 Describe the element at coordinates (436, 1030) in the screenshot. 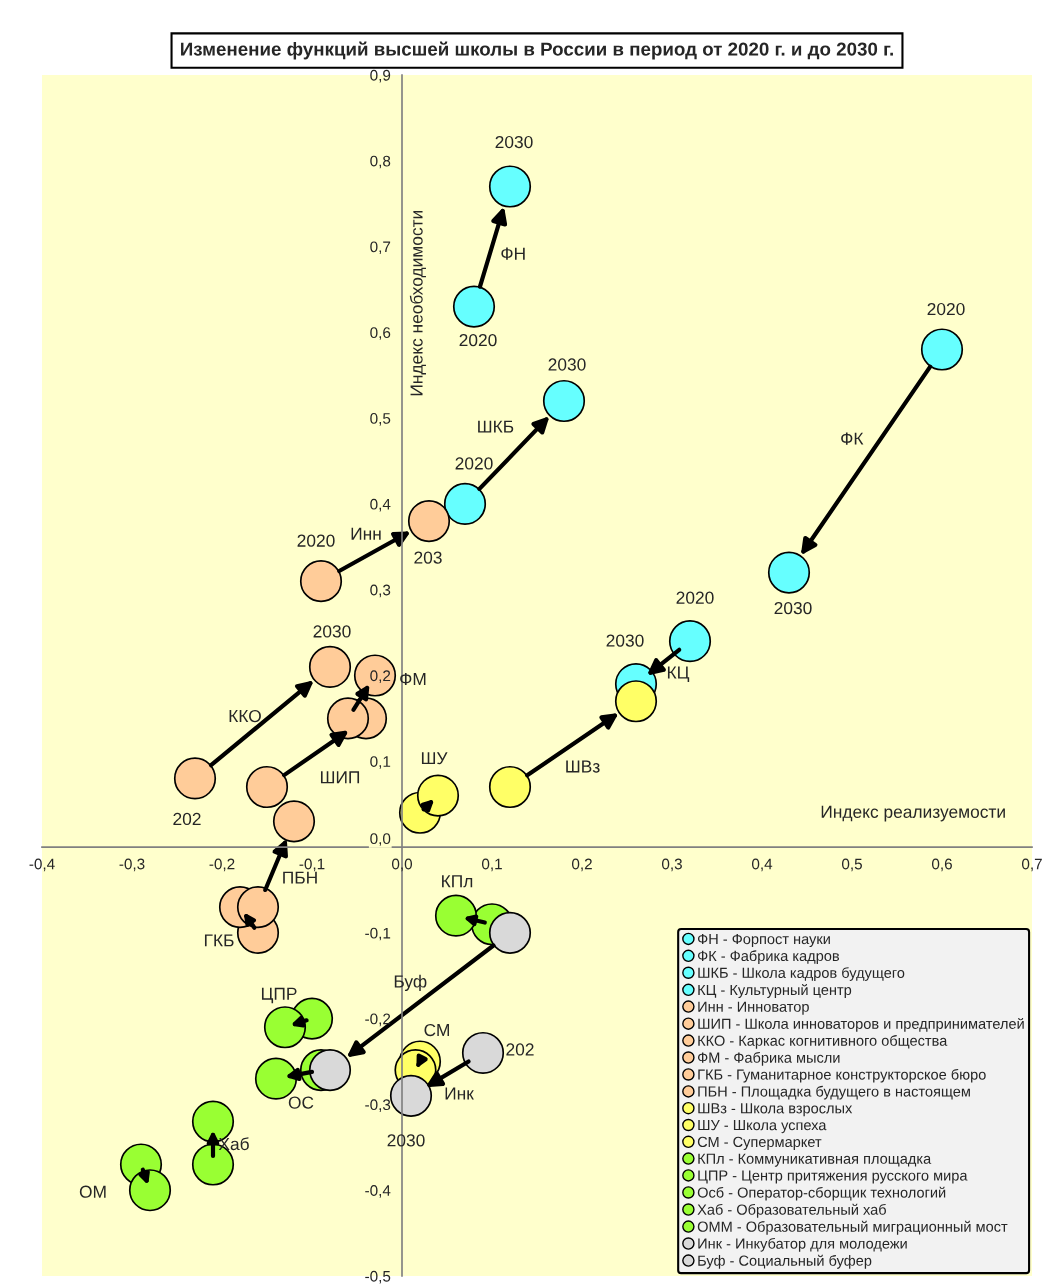

I see `annotation: СМ` at that location.